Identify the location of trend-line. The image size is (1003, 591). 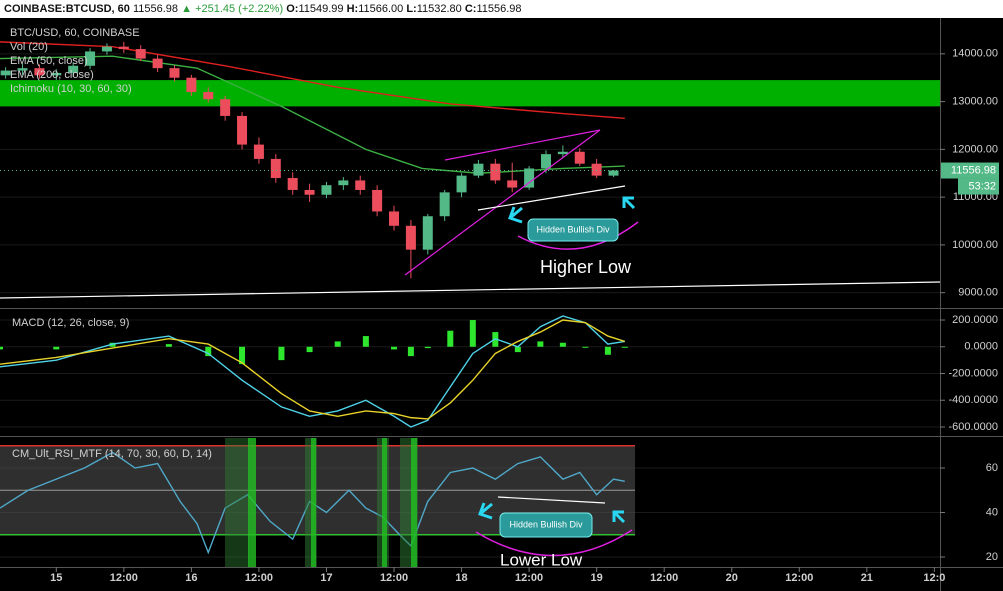
(470, 290).